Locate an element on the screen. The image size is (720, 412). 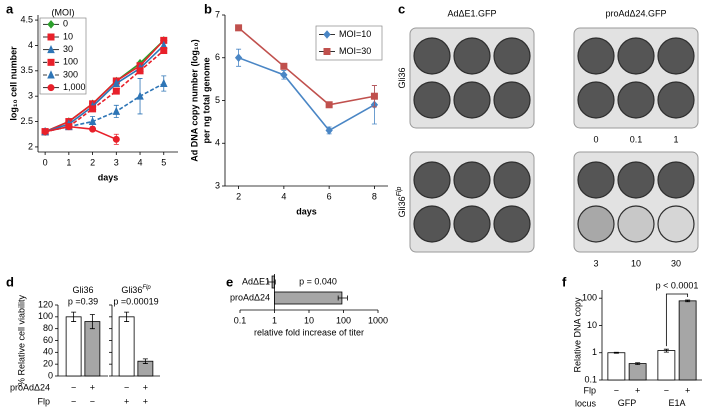
category-label: AdΔE1 is located at coordinates (256, 281).